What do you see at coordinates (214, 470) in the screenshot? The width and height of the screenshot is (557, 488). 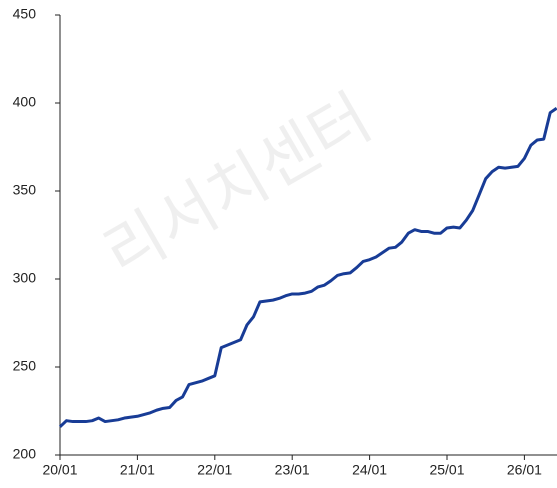 I see `x-tick-label: 22/01` at bounding box center [214, 470].